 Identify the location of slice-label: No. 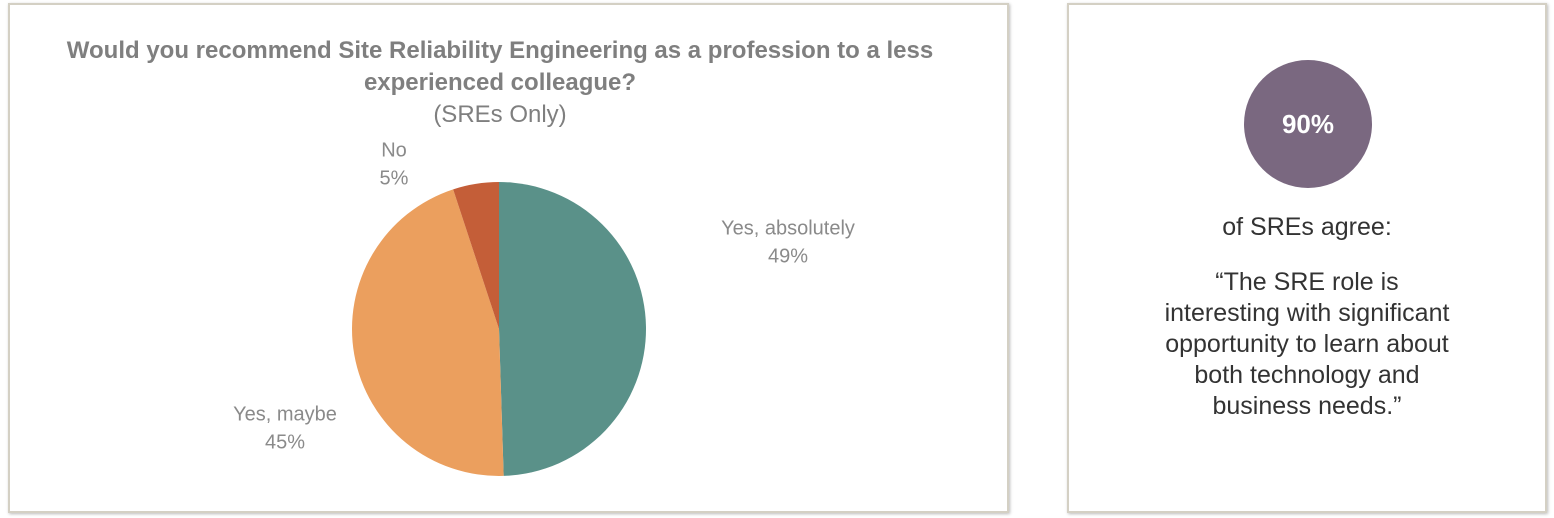
(394, 150).